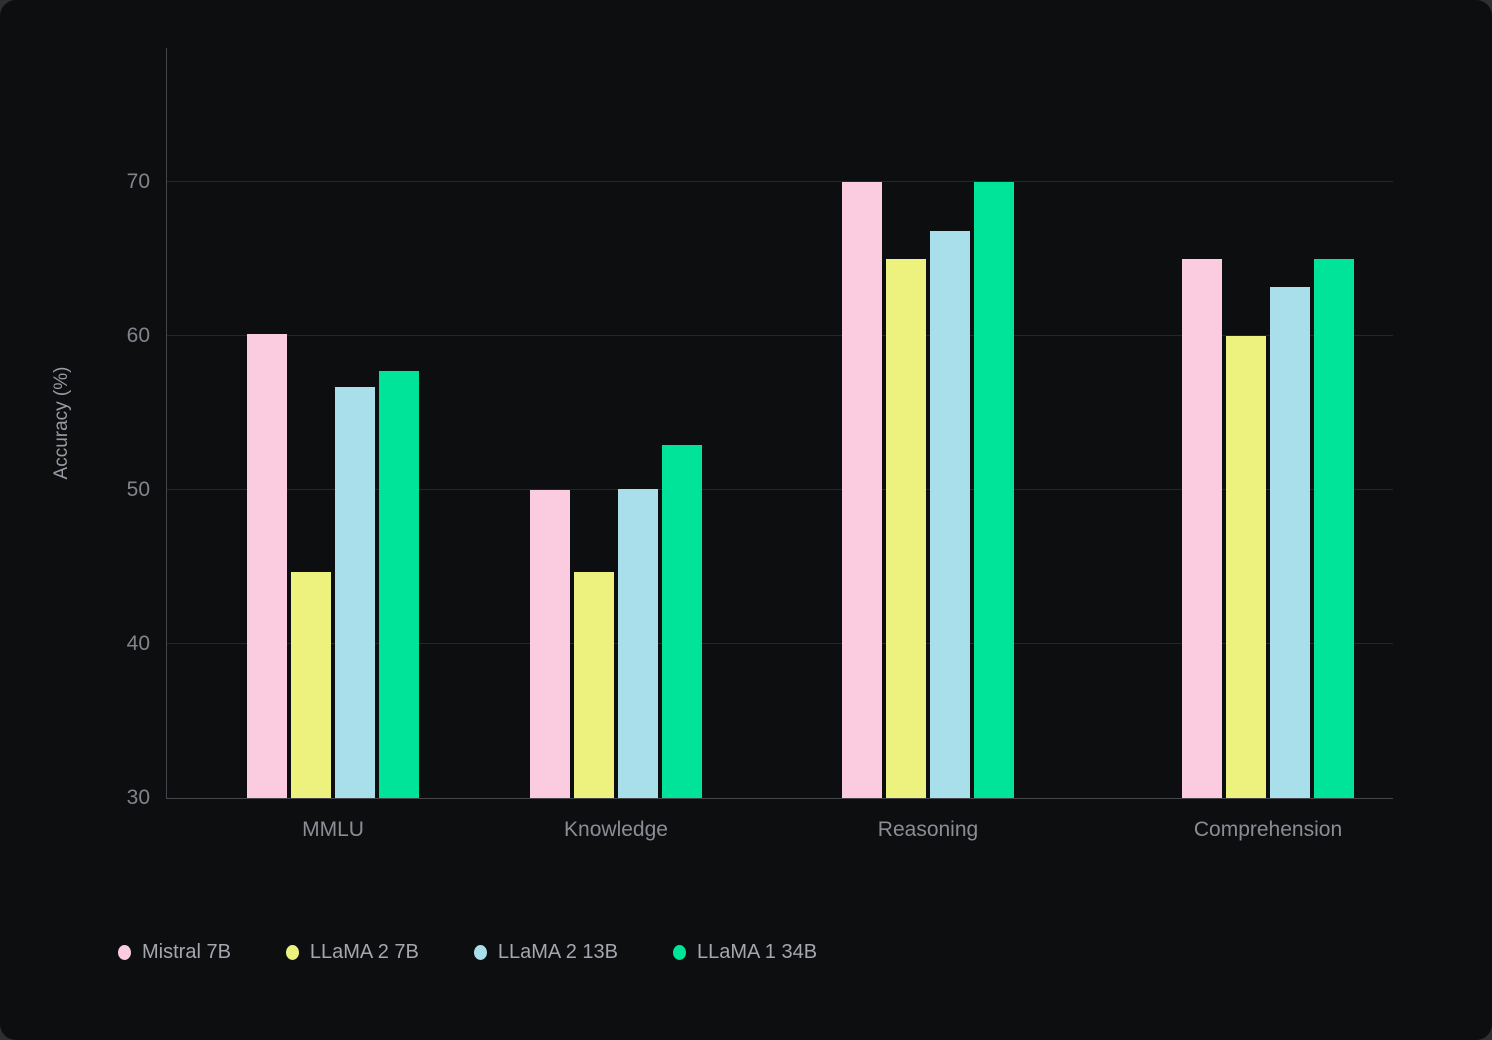 This screenshot has width=1492, height=1040. Describe the element at coordinates (1290, 542) in the screenshot. I see `bar-llama-2-13b-comprehension` at that location.